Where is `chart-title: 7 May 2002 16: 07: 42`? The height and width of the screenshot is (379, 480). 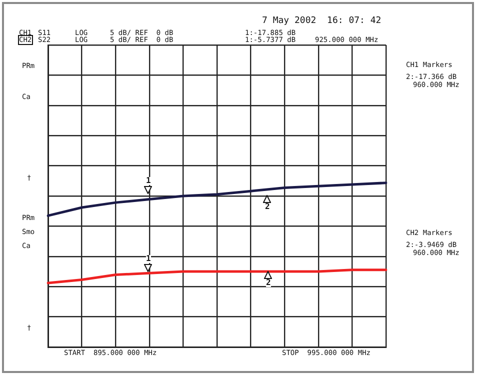
chart-title: 7 May 2002 16: 07: 42 is located at coordinates (322, 21).